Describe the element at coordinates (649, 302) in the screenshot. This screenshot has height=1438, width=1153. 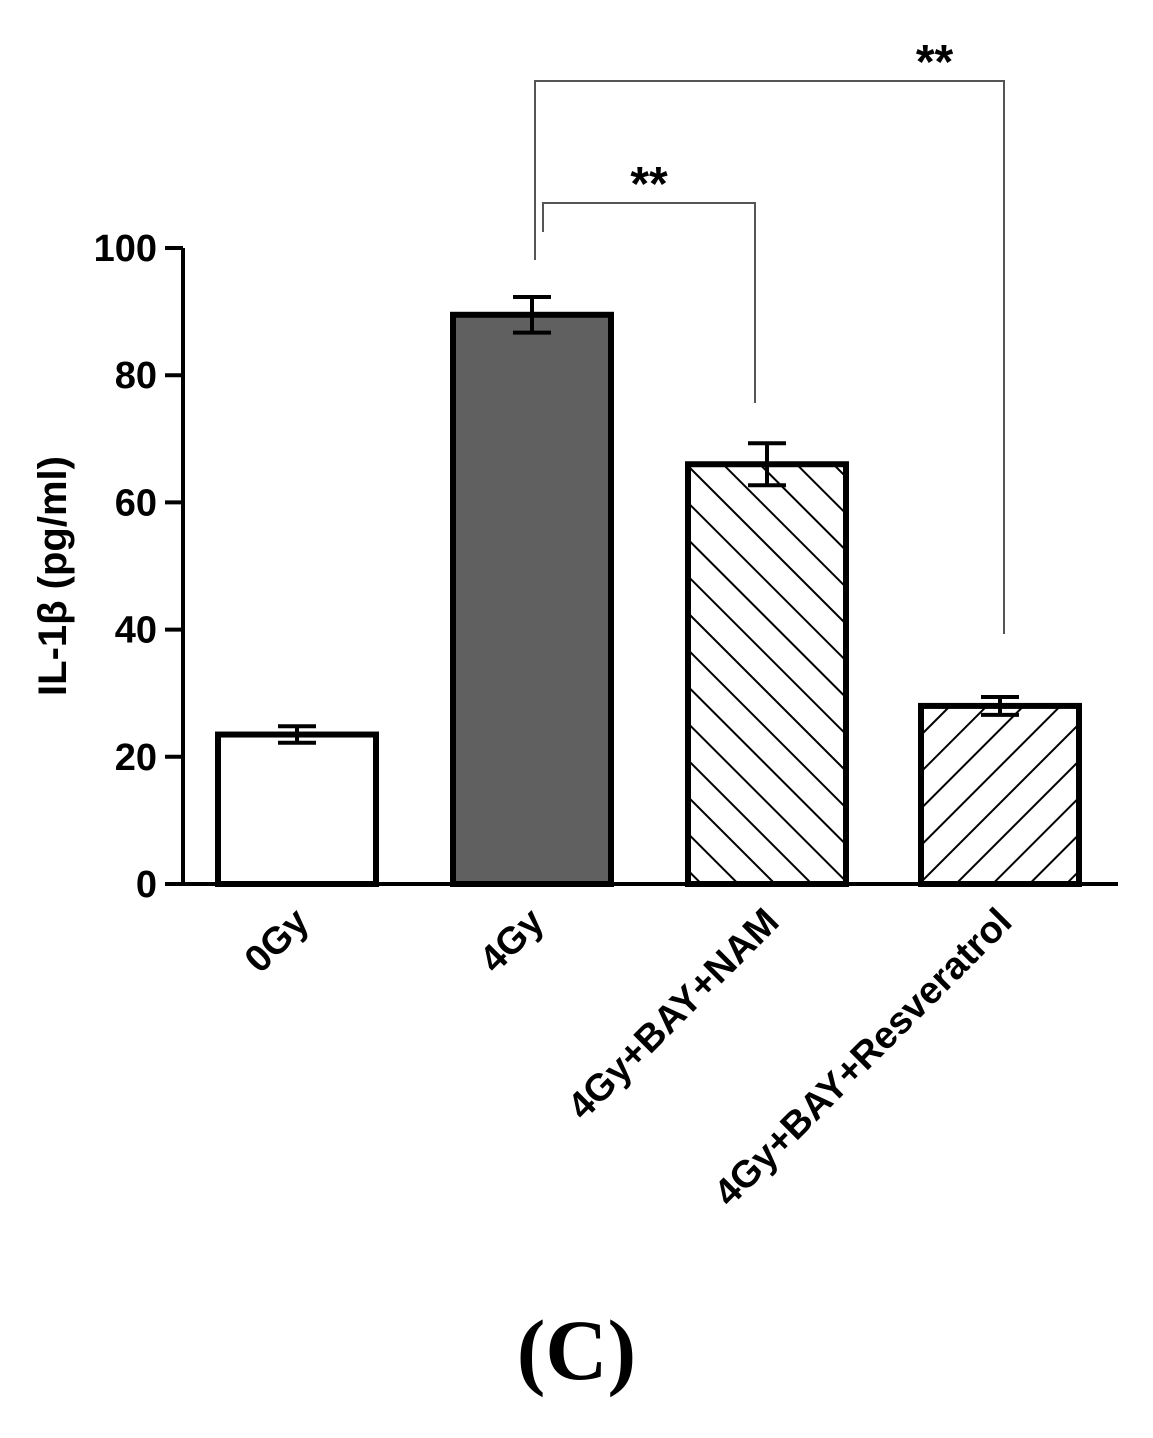
I see `significance-bracket` at that location.